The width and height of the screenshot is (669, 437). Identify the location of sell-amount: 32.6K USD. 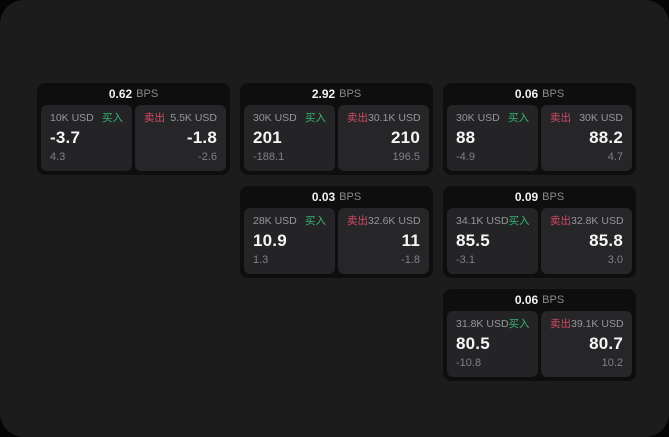
(394, 221).